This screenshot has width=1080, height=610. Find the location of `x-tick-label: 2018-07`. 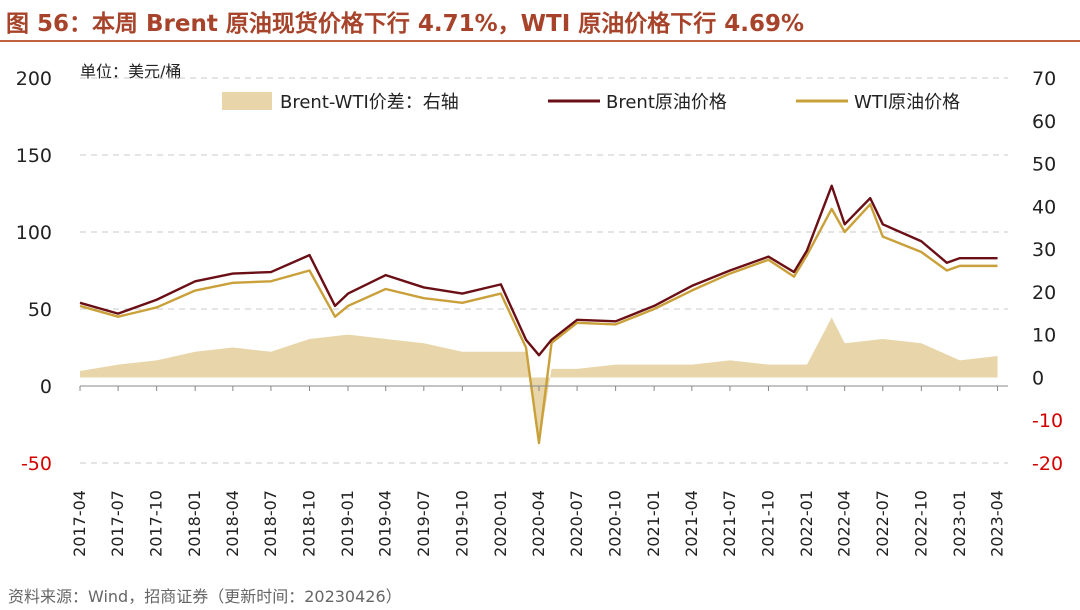

x-tick-label: 2018-07 is located at coordinates (270, 523).